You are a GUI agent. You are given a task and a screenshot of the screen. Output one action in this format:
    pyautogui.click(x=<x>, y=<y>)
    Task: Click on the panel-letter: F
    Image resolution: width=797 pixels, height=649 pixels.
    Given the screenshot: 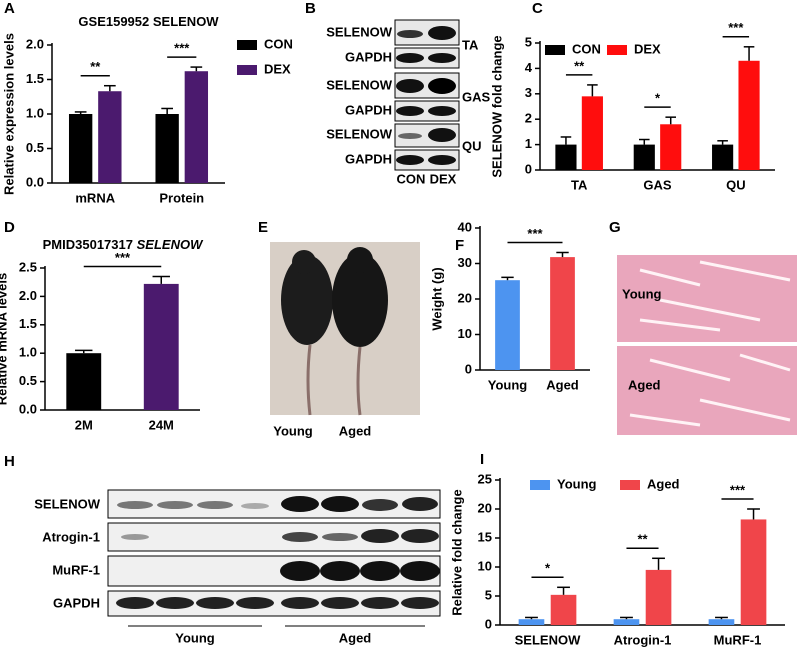 What is the action you would take?
    pyautogui.click(x=459, y=245)
    